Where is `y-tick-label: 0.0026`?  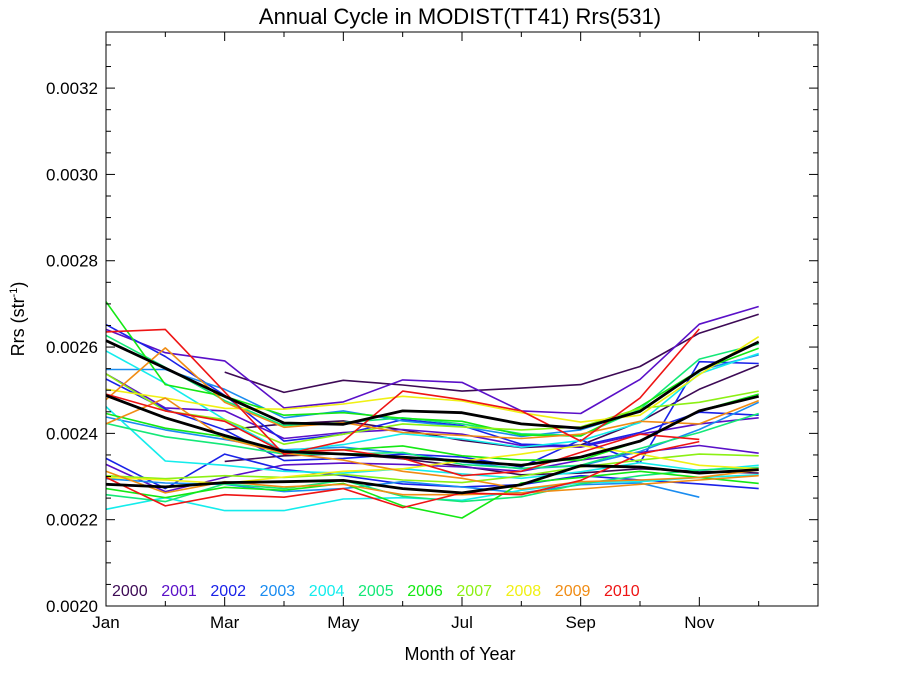 y-tick-label: 0.0026 is located at coordinates (72, 347).